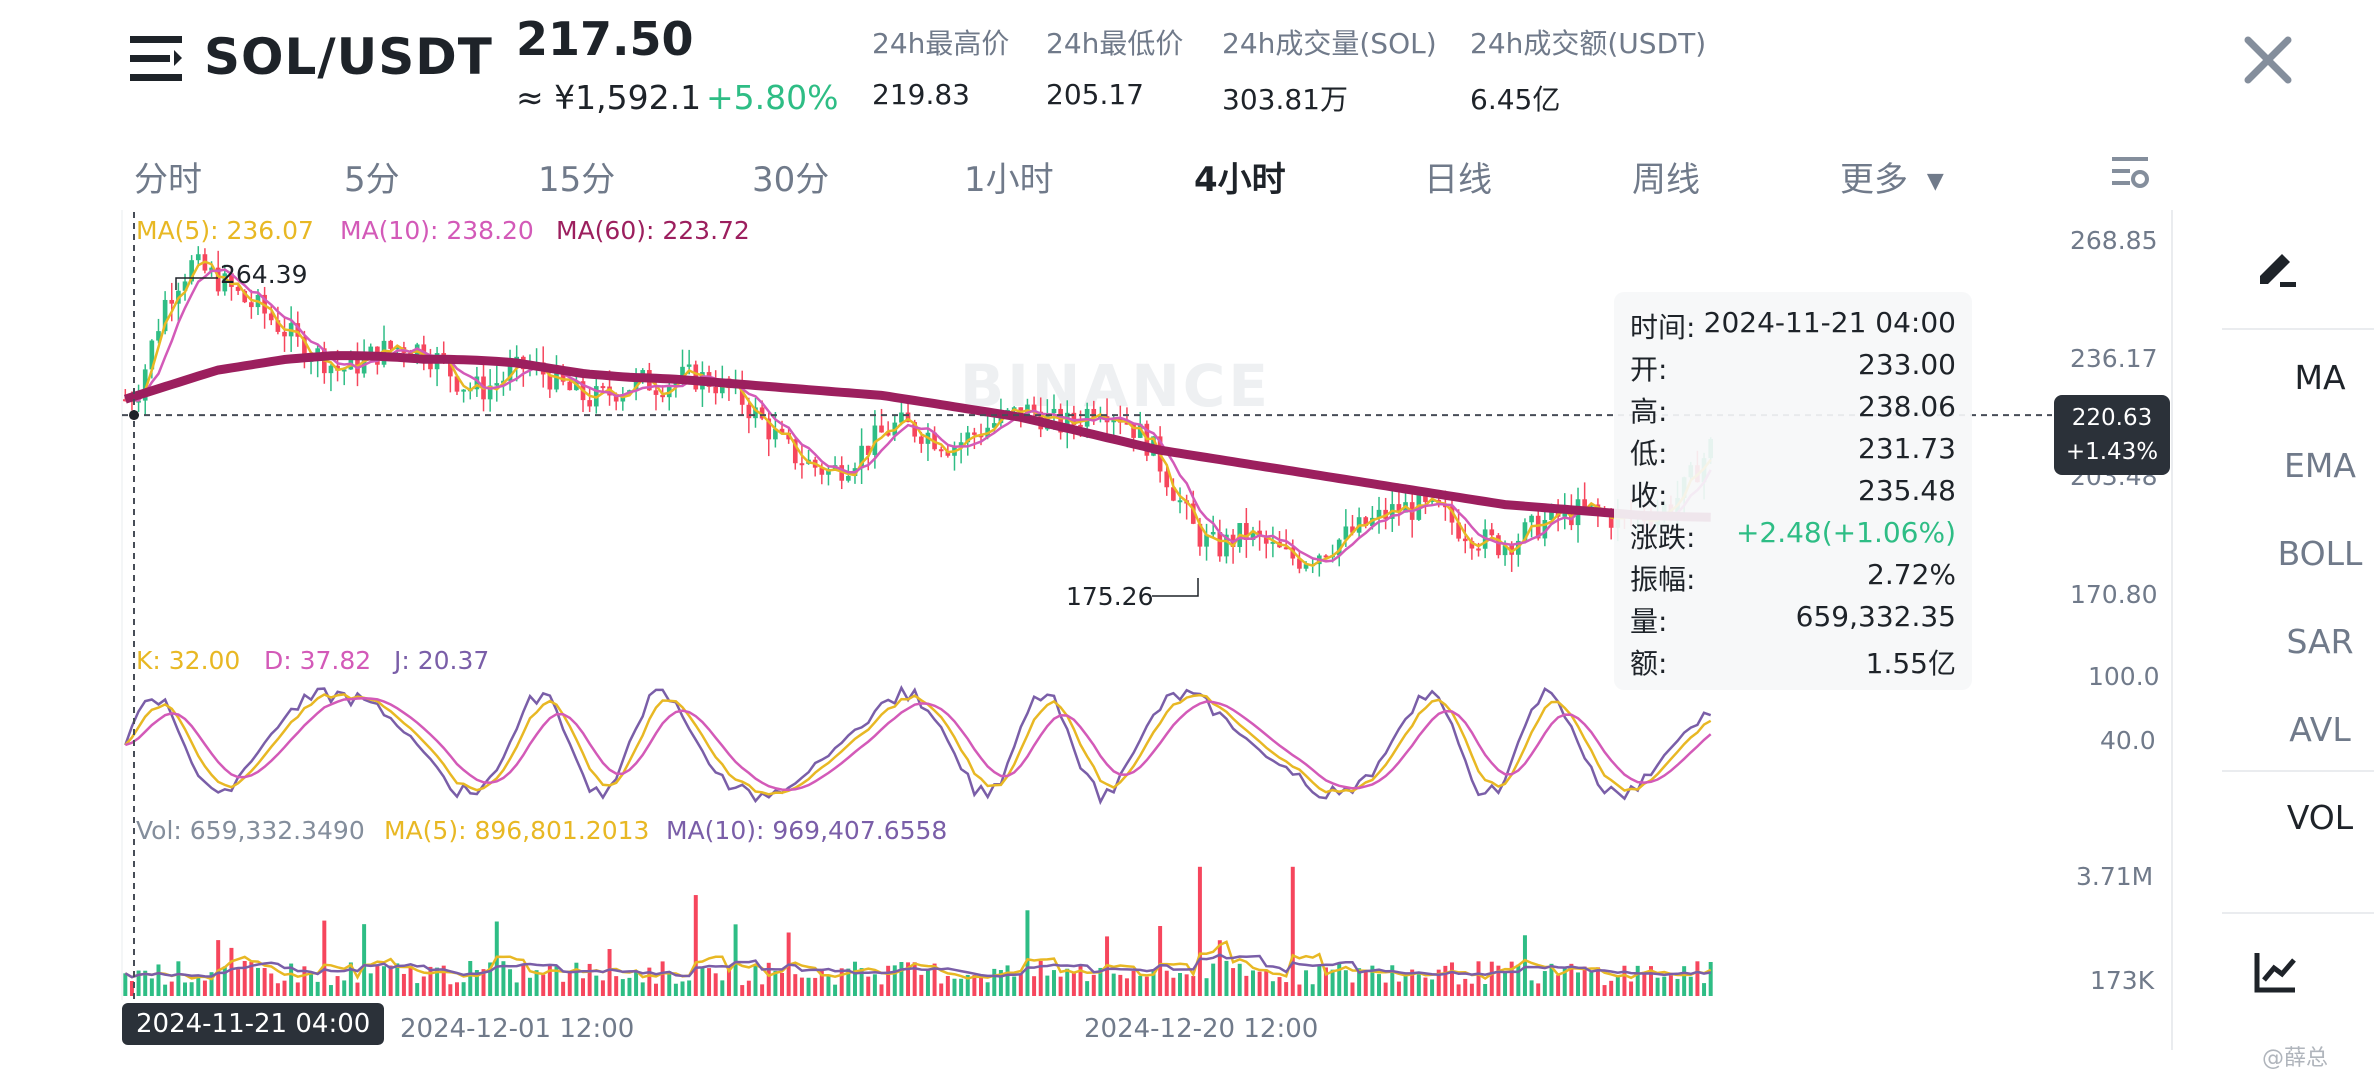  Describe the element at coordinates (1458, 180) in the screenshot. I see `tab-daily: 日线` at that location.